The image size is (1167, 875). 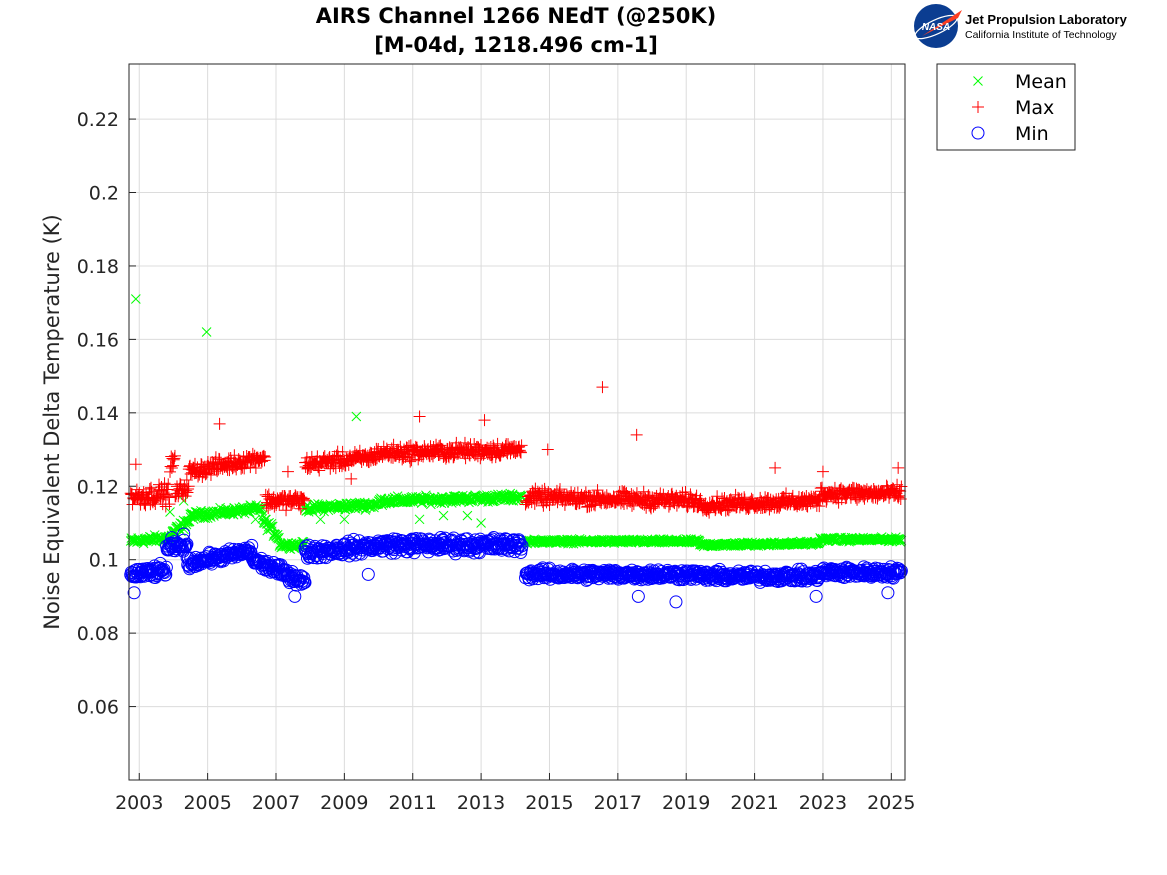 I want to click on legend-label: Min, so click(x=1032, y=134).